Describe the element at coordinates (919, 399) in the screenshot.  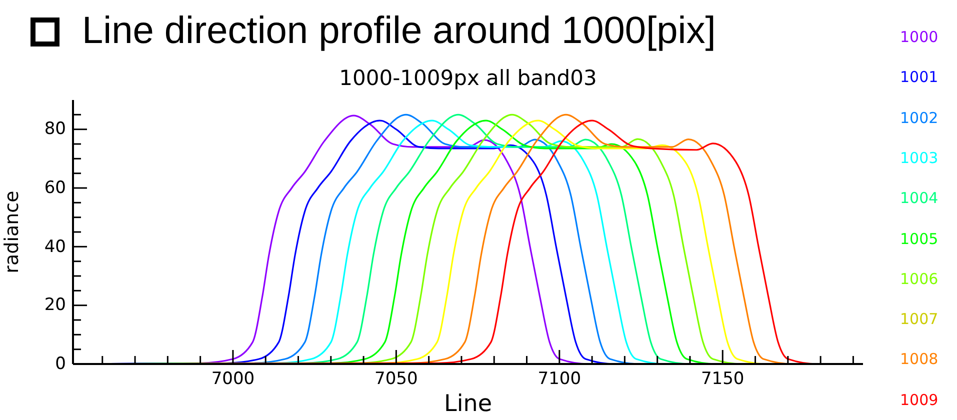
I see `text: 1009` at that location.